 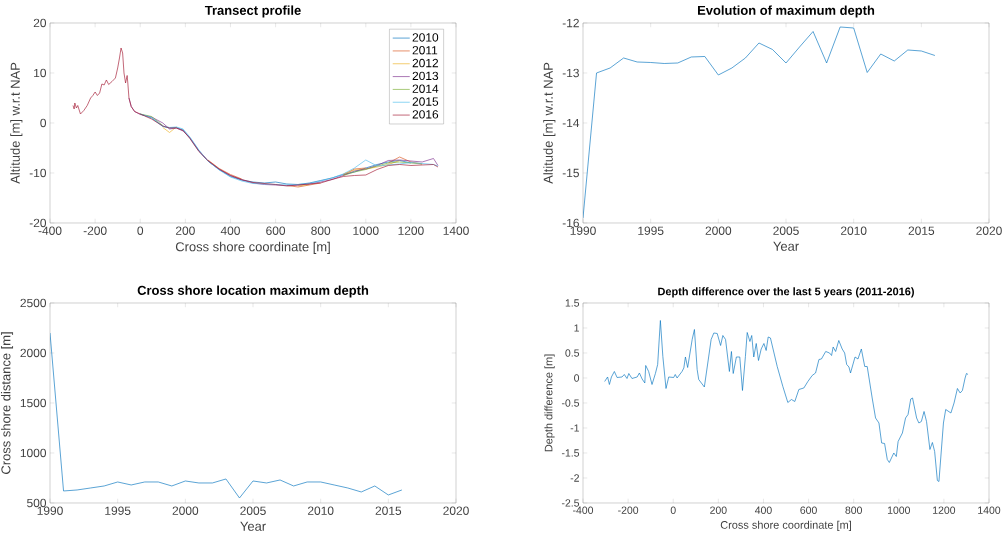 What do you see at coordinates (570, 503) in the screenshot?
I see `y-tick-label: -2.5` at bounding box center [570, 503].